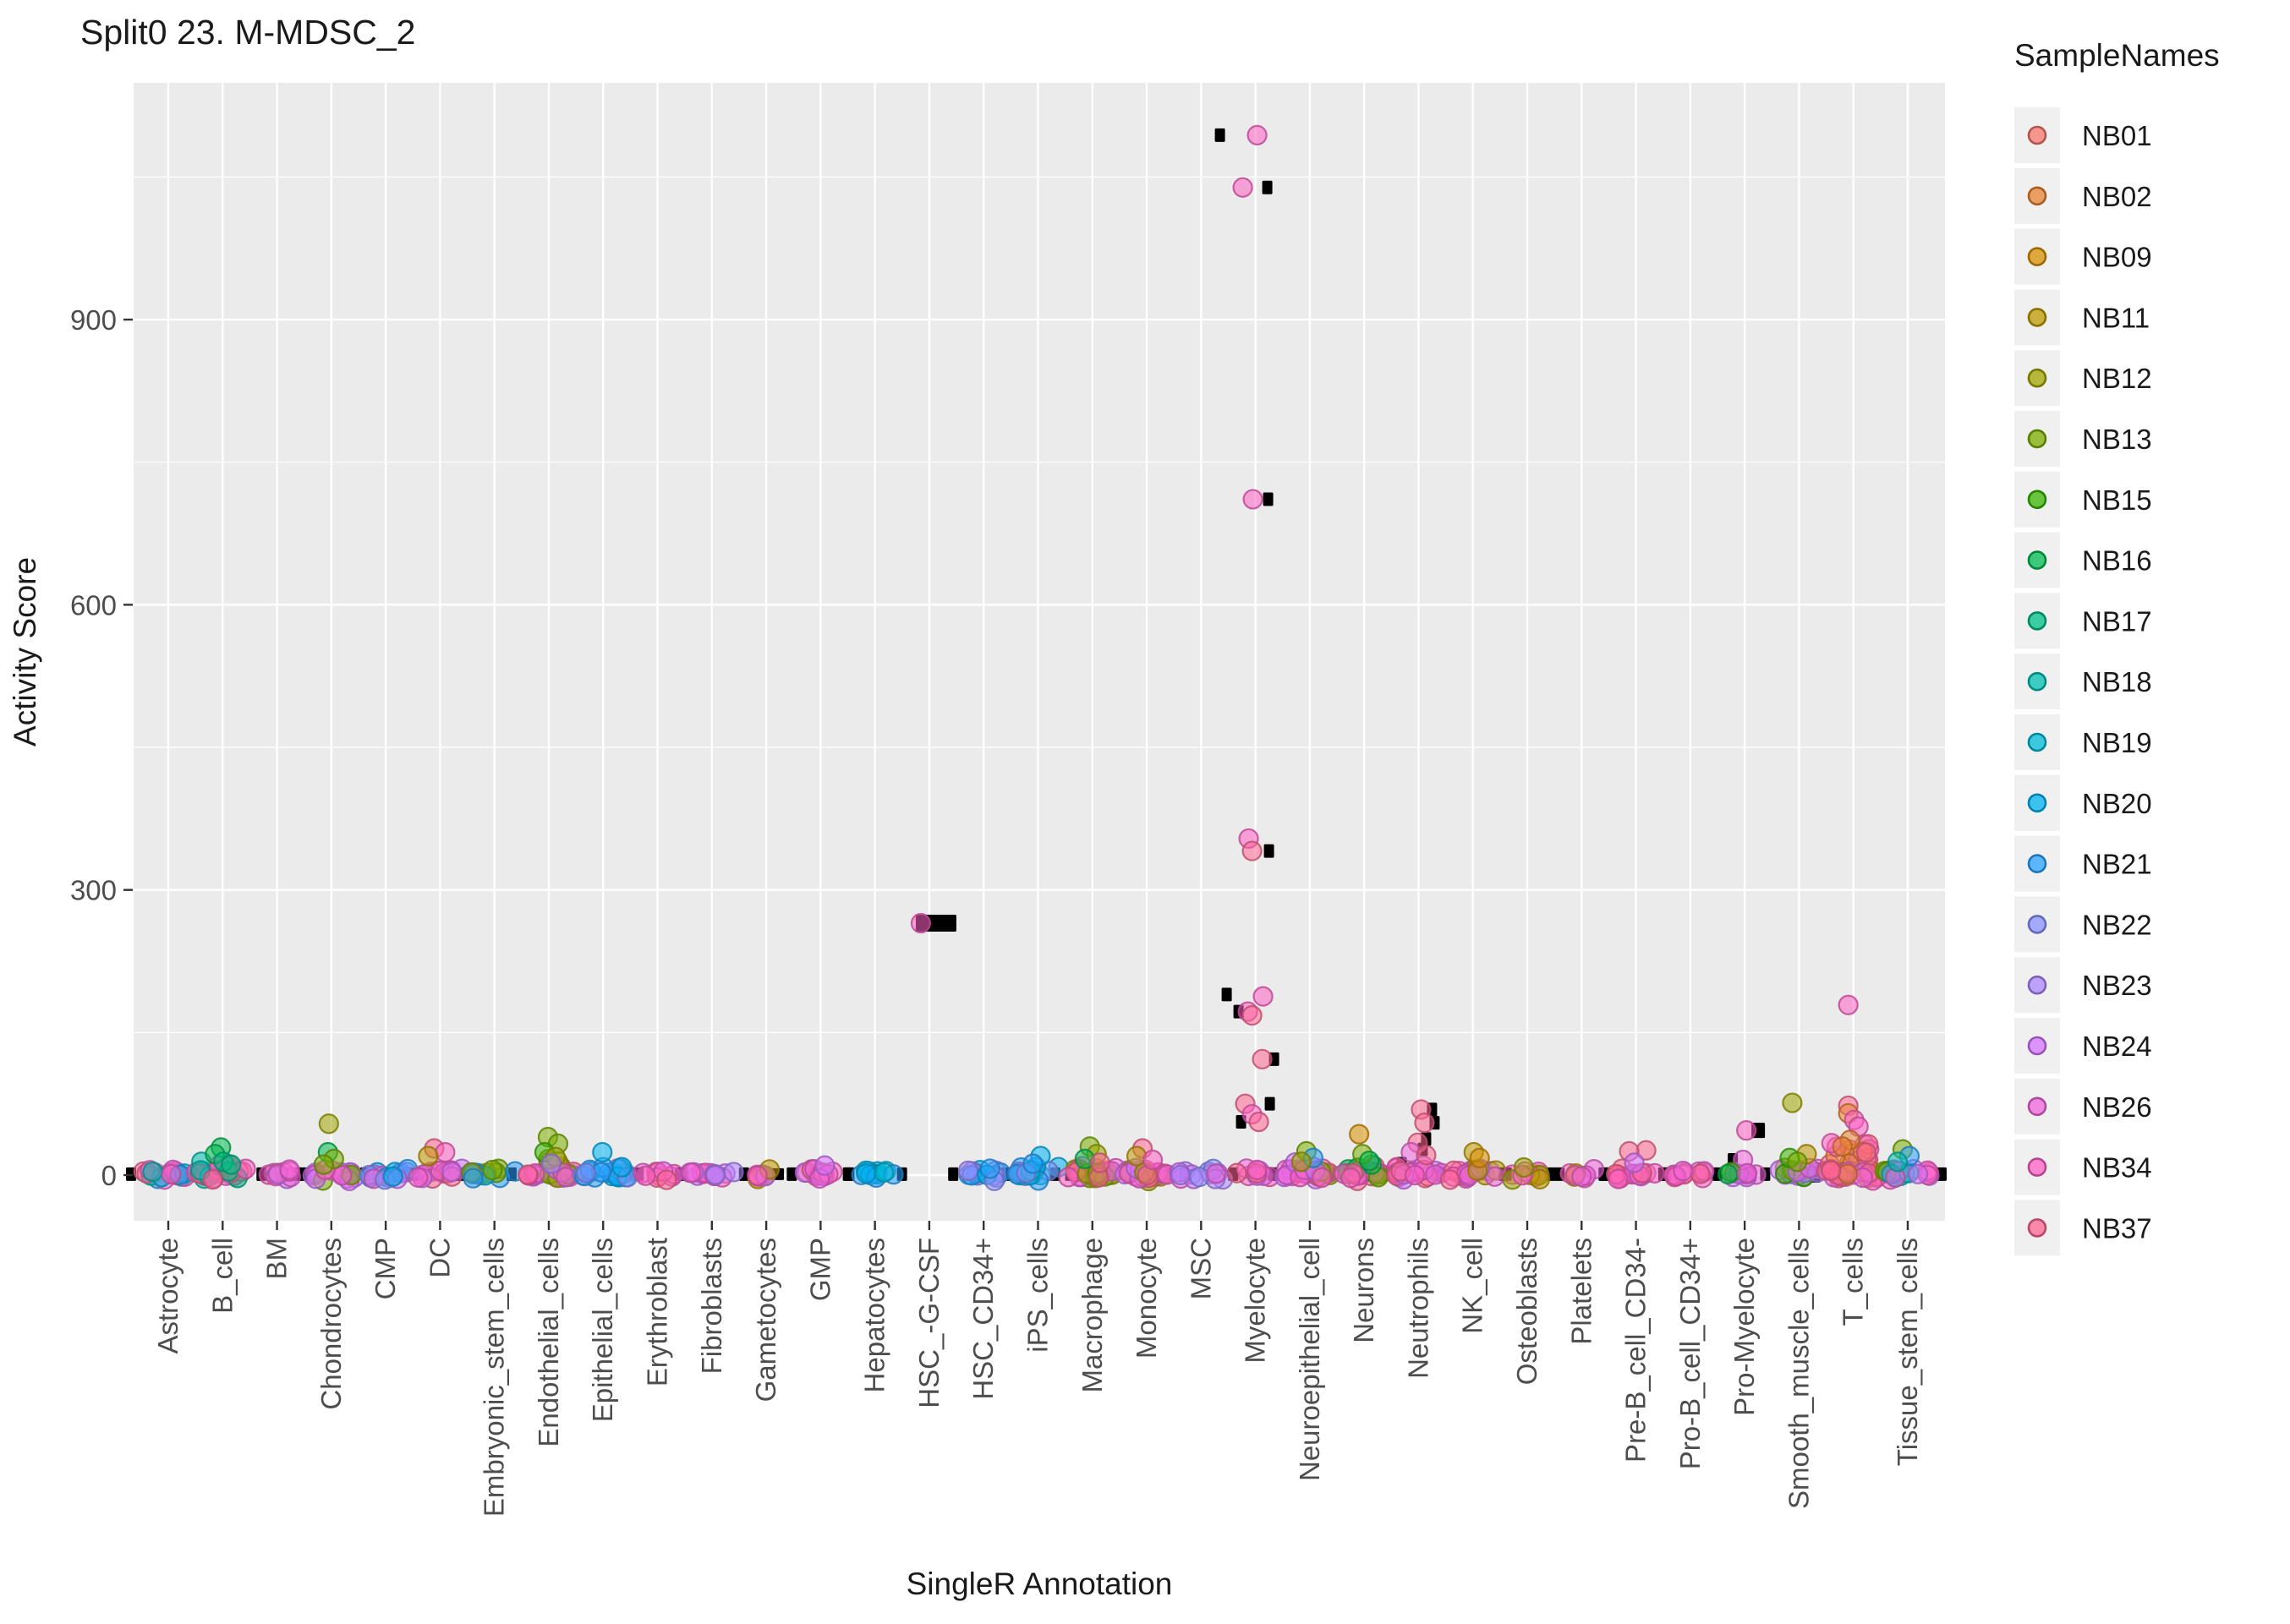 This screenshot has width=2290, height=1624. Describe the element at coordinates (874, 1315) in the screenshot. I see `x-tick-label: Hepatocytes` at that location.